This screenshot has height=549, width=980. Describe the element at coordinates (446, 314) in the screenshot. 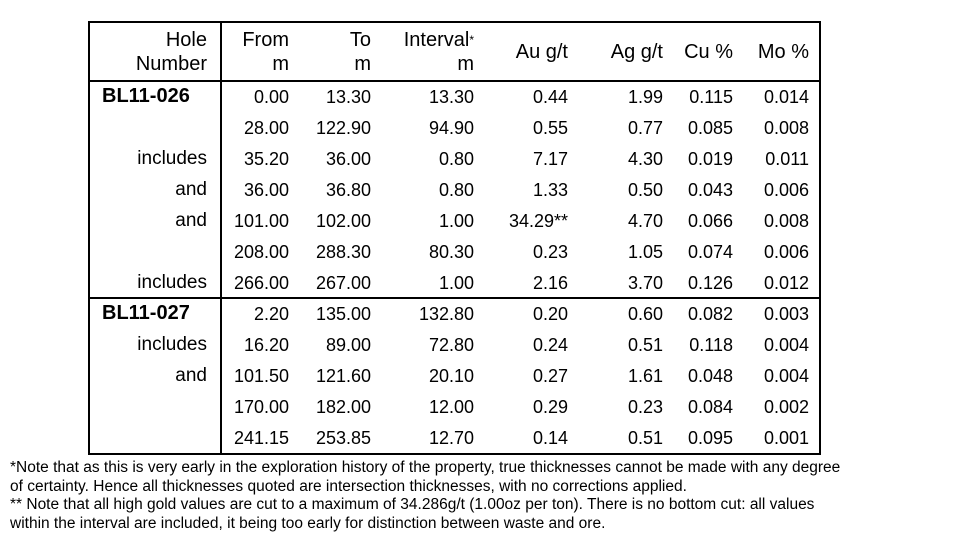

I see `cell-interval: 132.80` at that location.